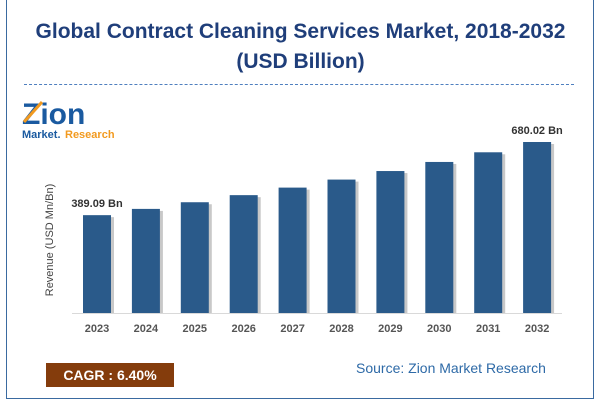 This screenshot has width=601, height=409. Describe the element at coordinates (97, 204) in the screenshot. I see `data-label: 389.09 Bn` at that location.